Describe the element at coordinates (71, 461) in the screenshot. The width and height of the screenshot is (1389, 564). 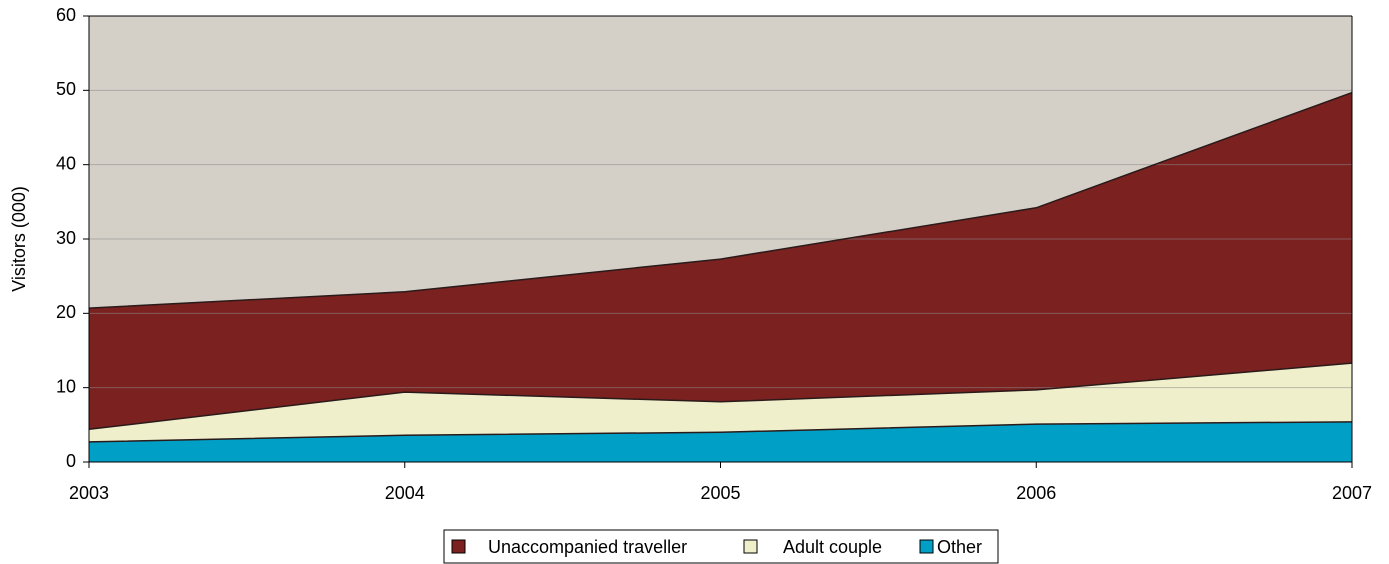
I see `y-tick-label: 0` at that location.